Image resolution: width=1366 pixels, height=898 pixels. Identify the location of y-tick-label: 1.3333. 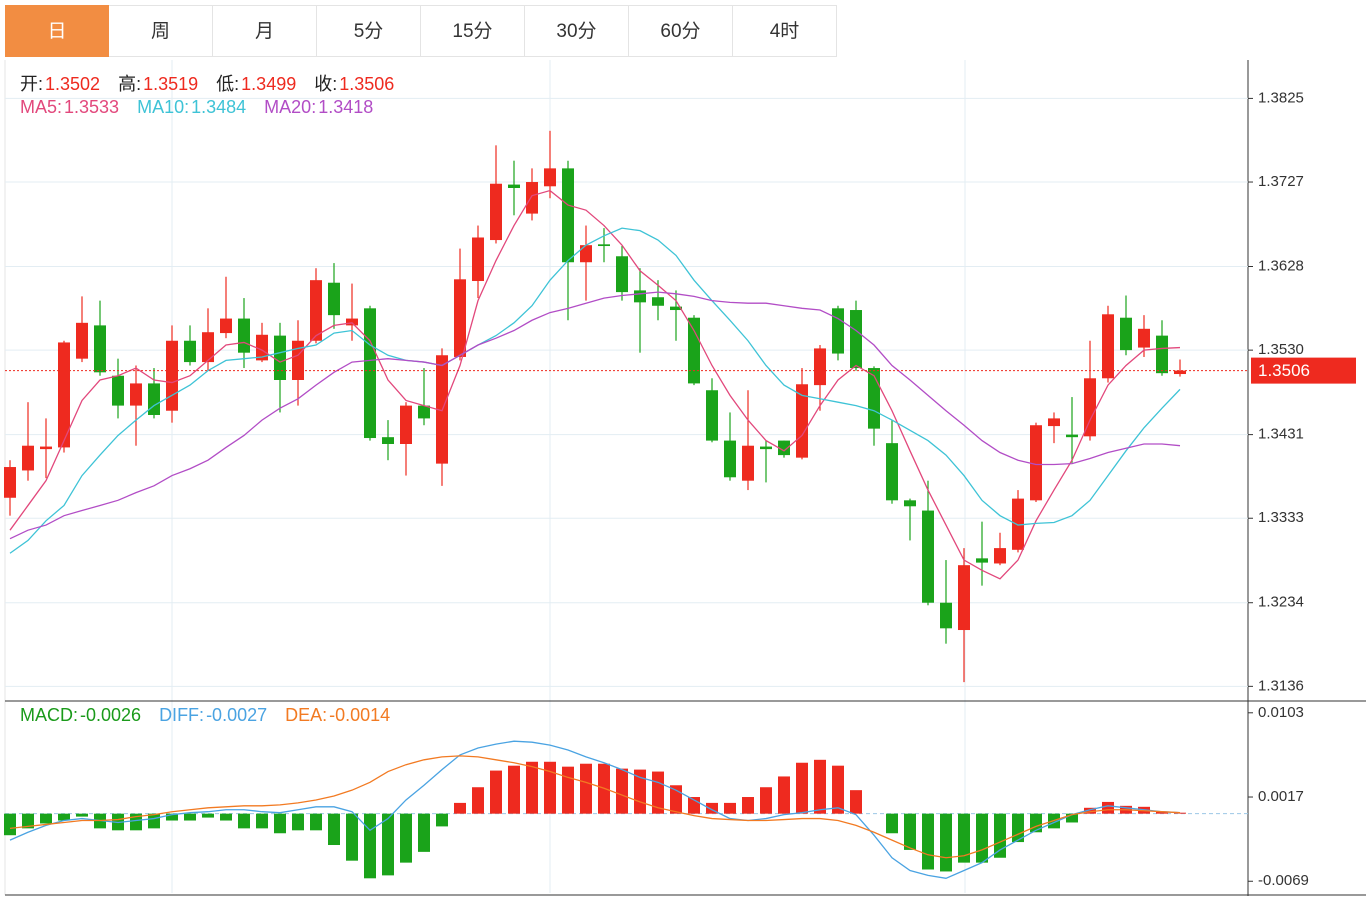
(1281, 517).